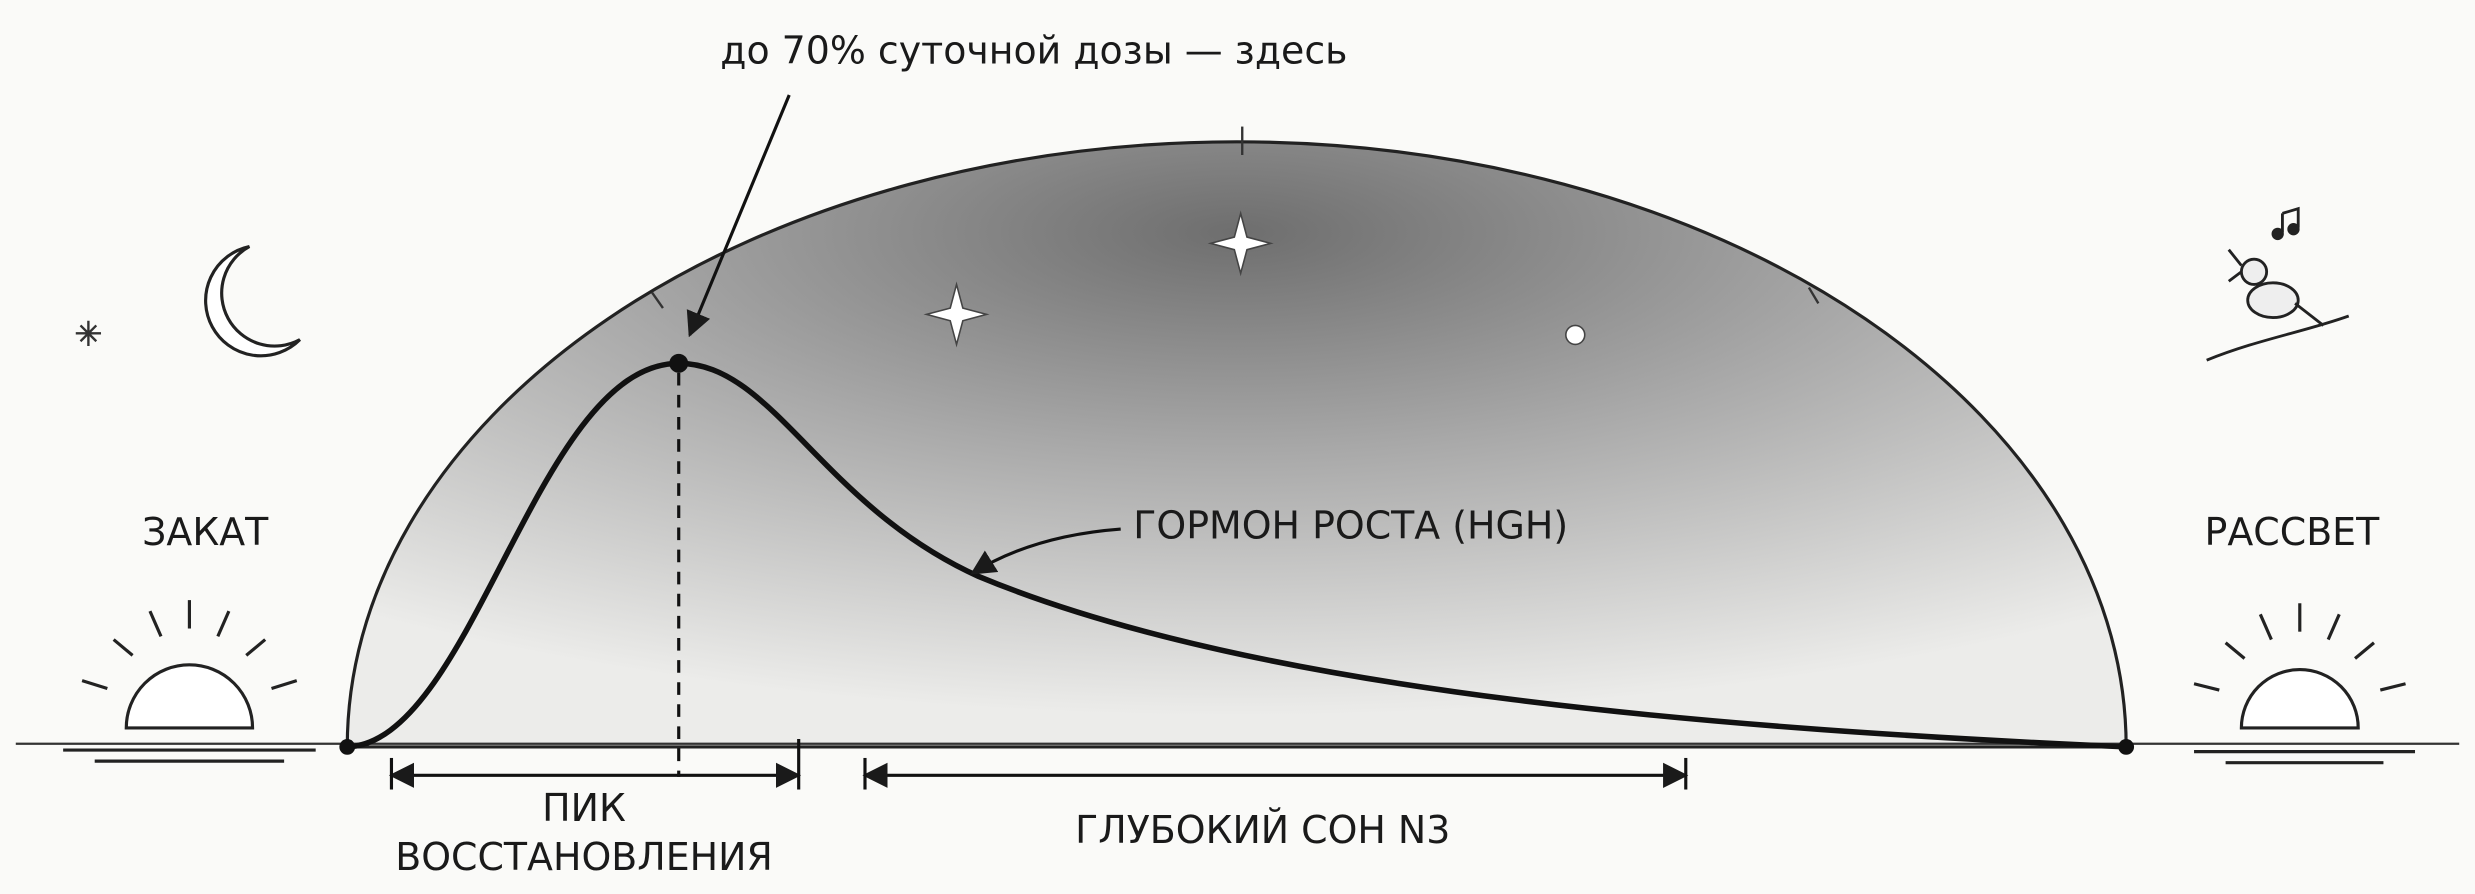 The image size is (2475, 894). What do you see at coordinates (584, 808) in the screenshot?
I see `peak-label-line1: ПИК` at bounding box center [584, 808].